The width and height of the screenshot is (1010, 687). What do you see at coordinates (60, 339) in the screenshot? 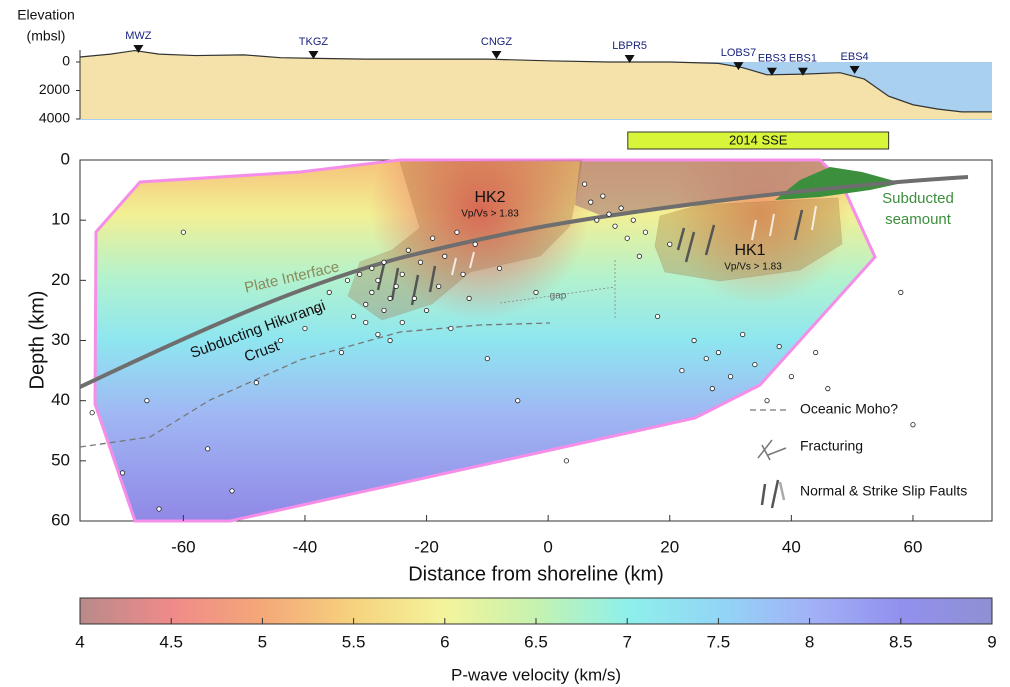
I see `y-tick-label: 30` at bounding box center [60, 339].